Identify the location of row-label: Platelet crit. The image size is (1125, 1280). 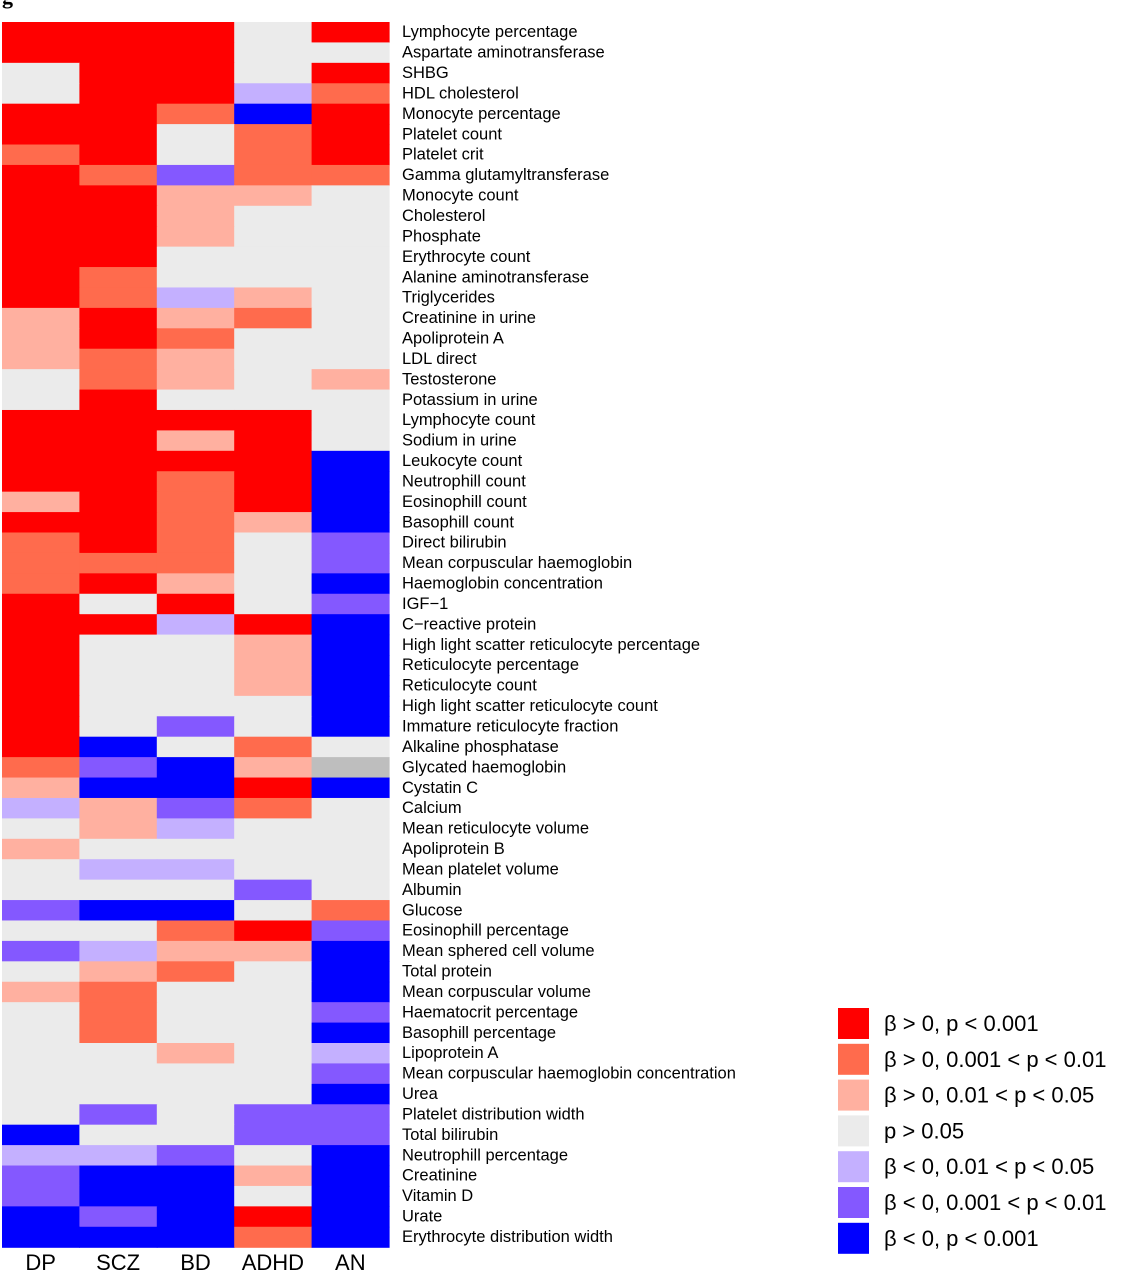
(443, 155).